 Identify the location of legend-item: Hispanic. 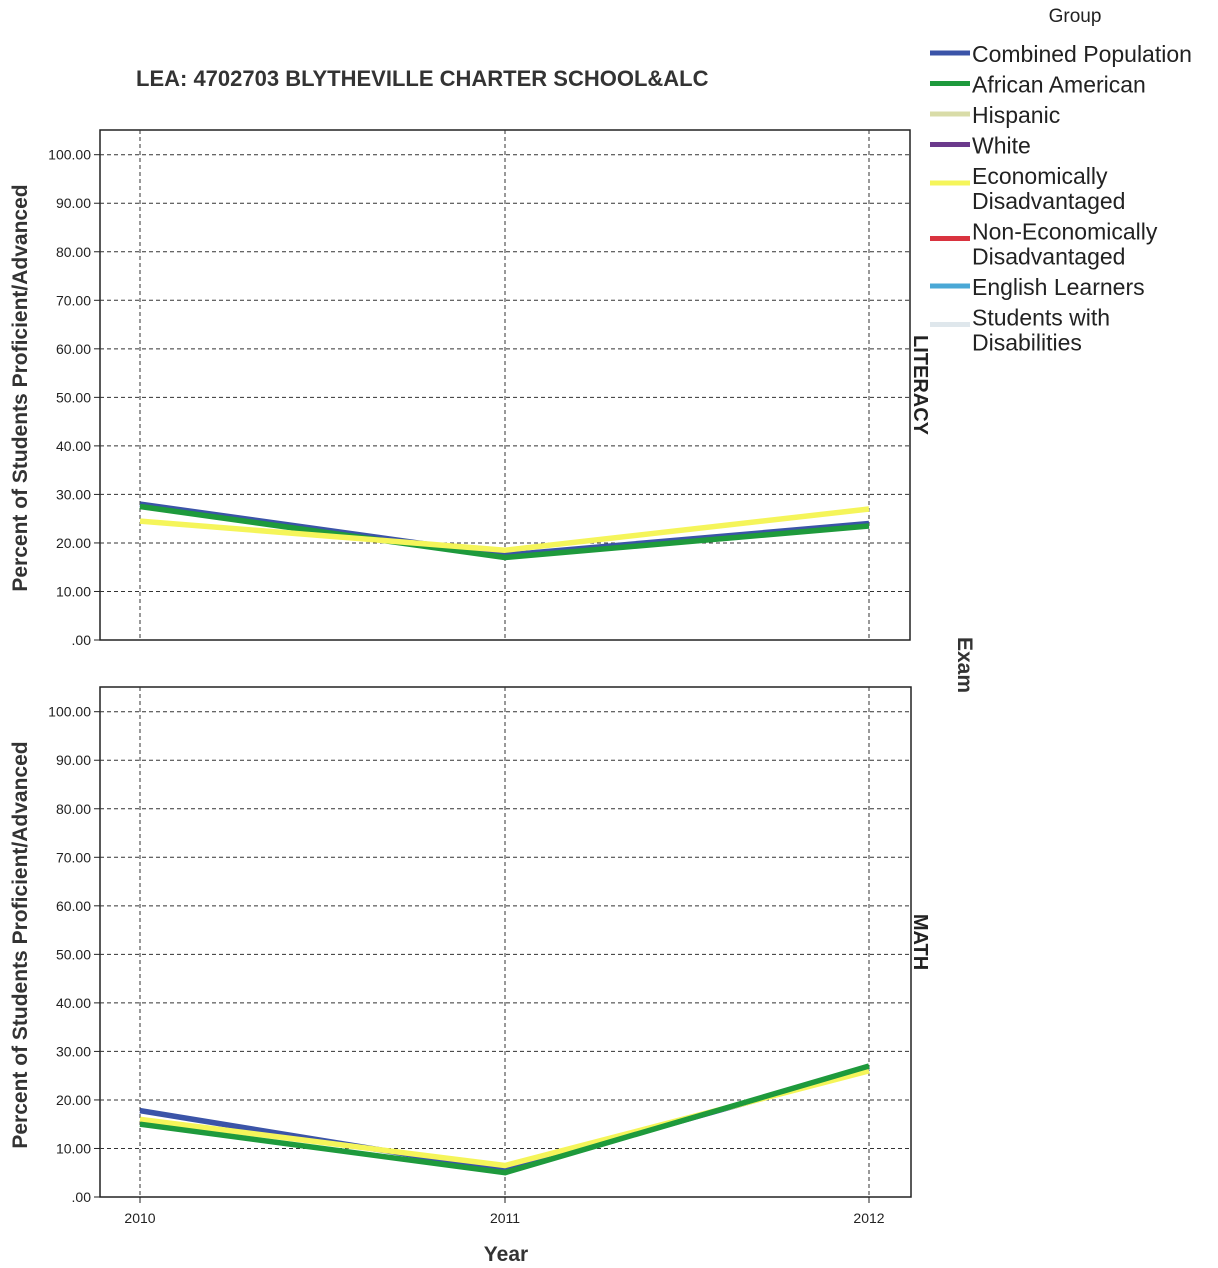
(995, 115).